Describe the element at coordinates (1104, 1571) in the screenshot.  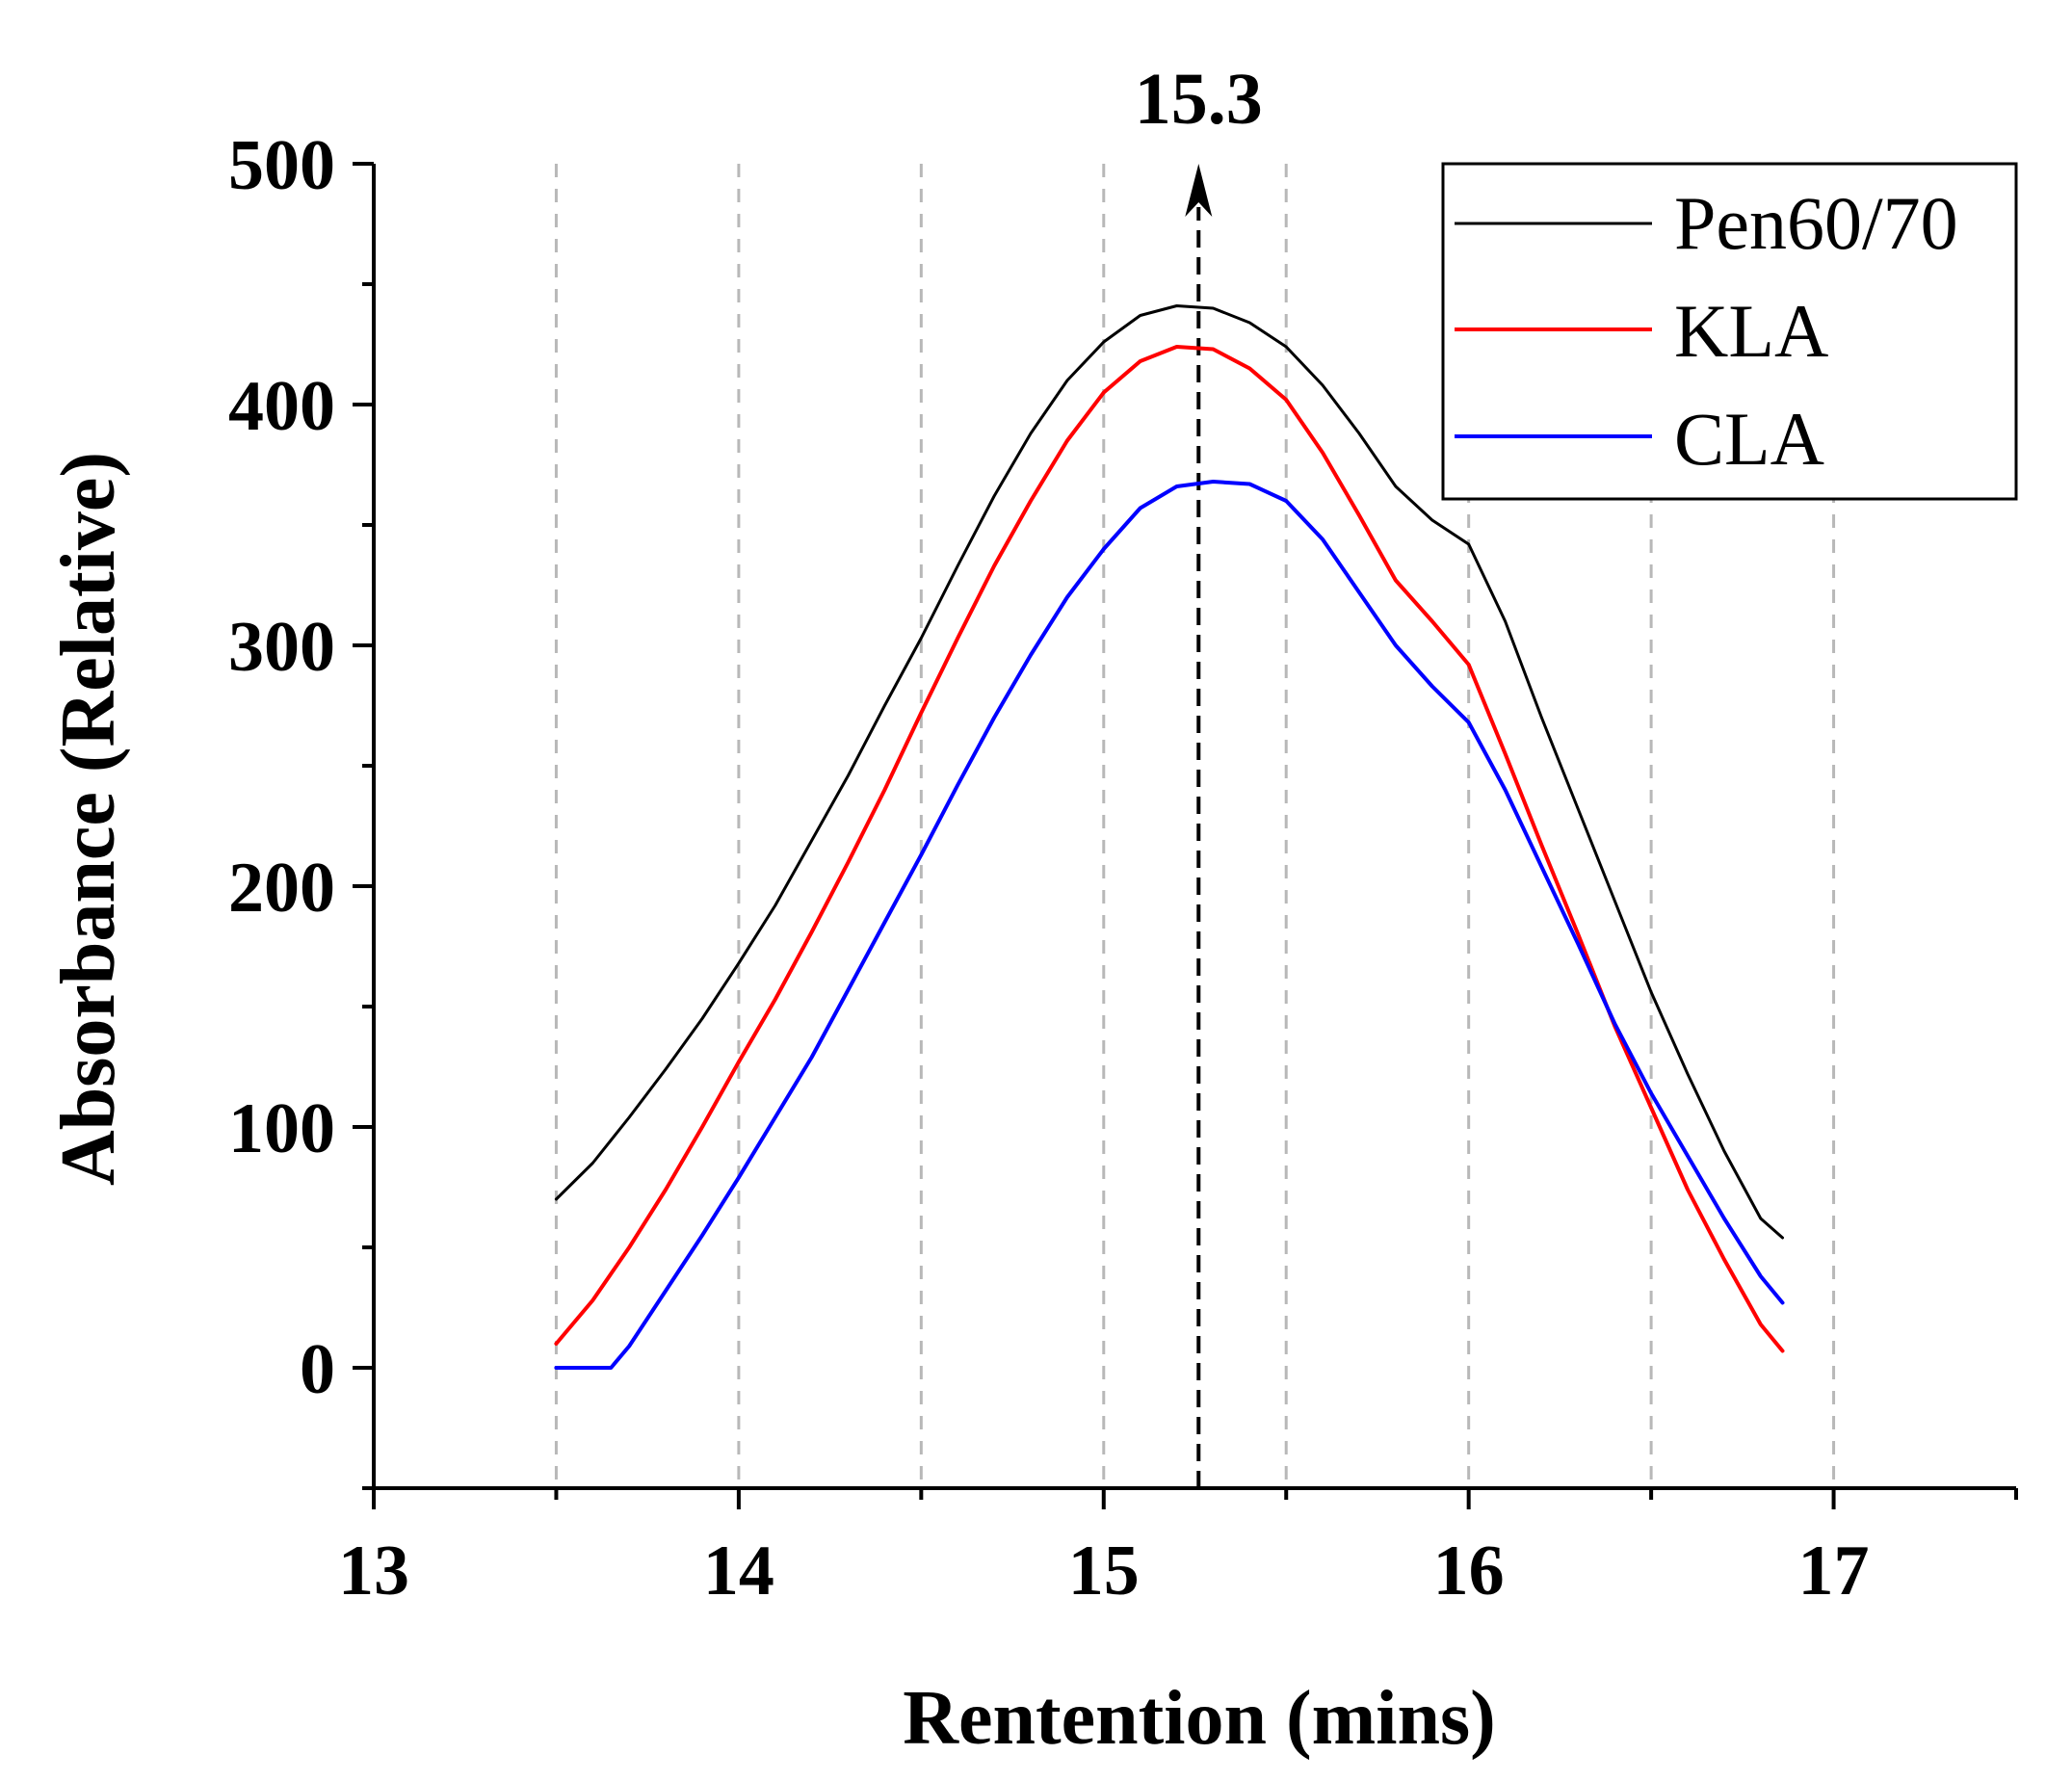
I see `x-tick-label-15: 15` at that location.